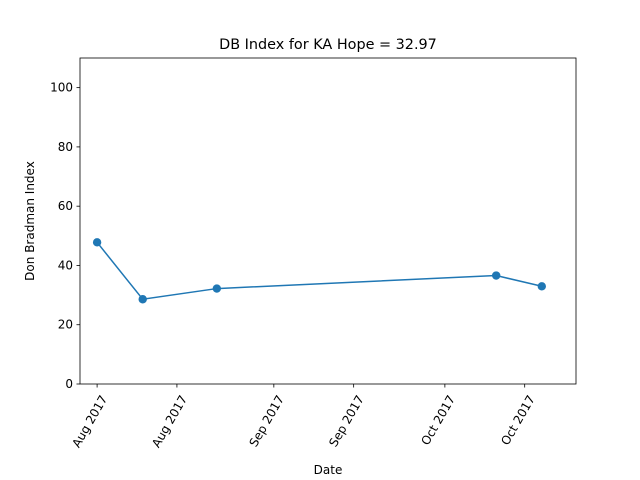 The width and height of the screenshot is (640, 480). What do you see at coordinates (328, 470) in the screenshot?
I see `x-axis-label: Date` at bounding box center [328, 470].